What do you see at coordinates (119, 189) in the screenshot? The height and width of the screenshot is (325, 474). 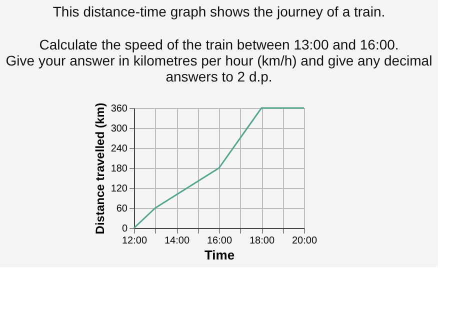 I see `y-tick-label: 120` at bounding box center [119, 189].